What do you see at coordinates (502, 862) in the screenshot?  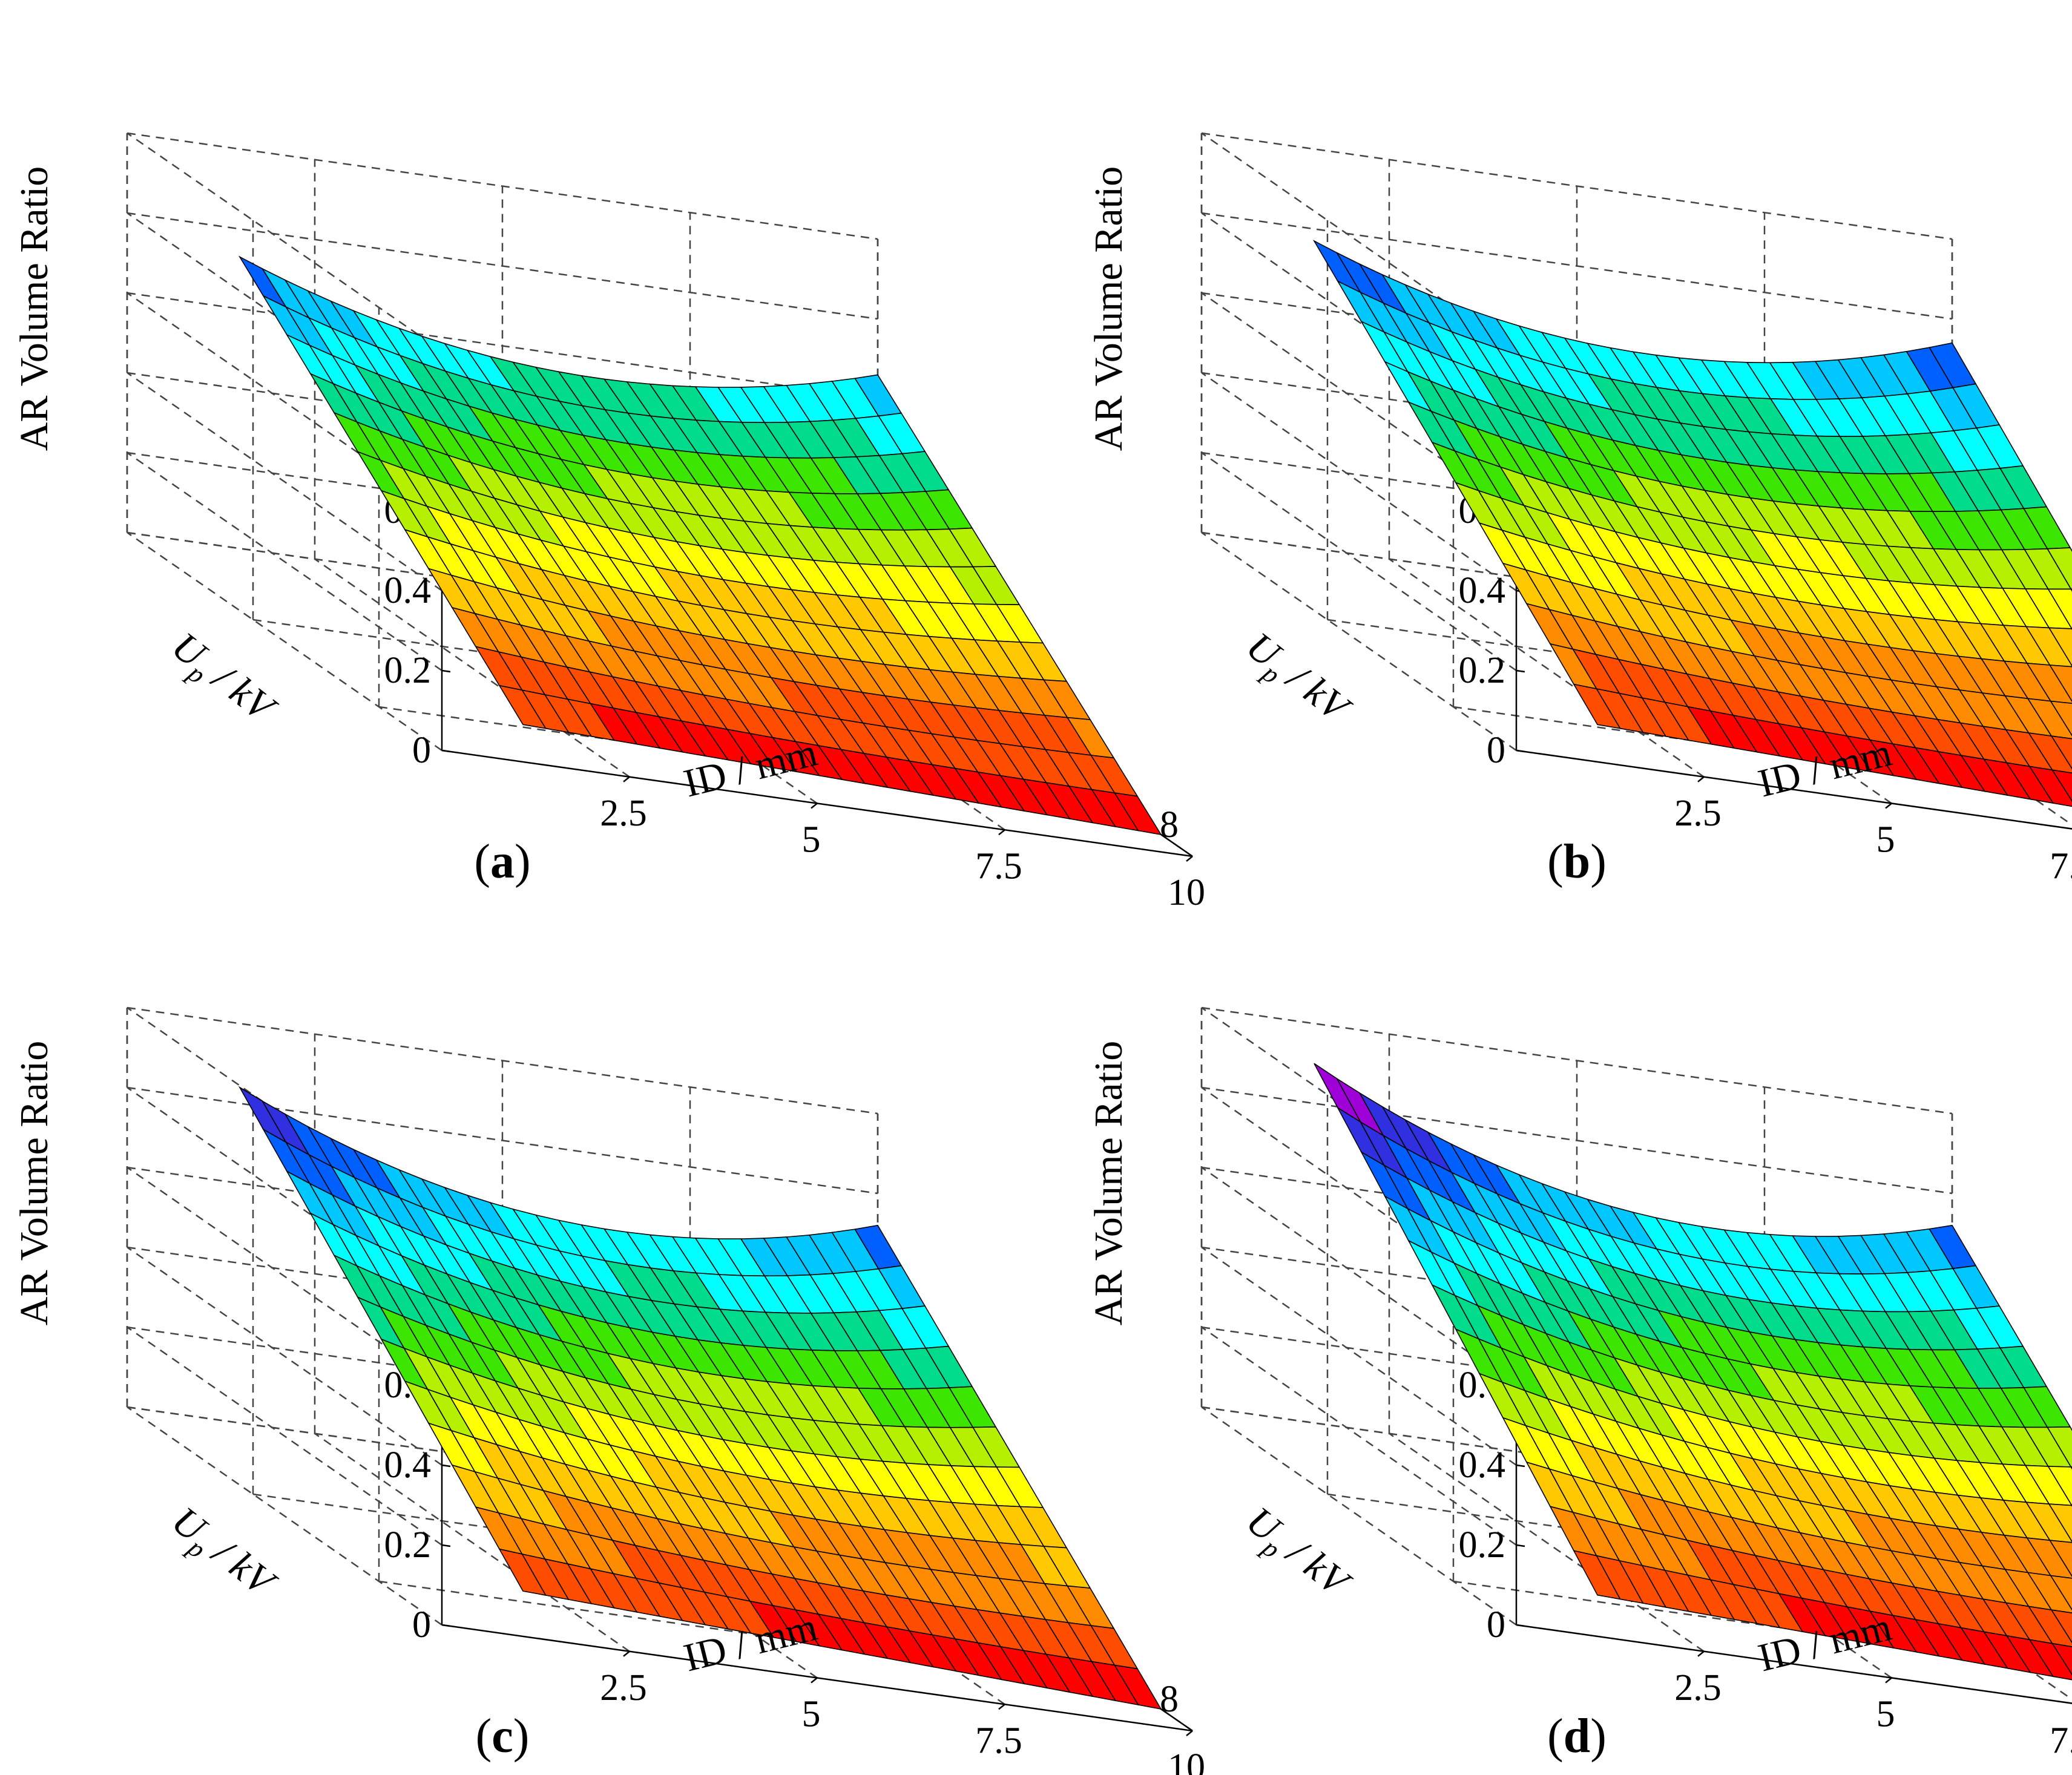 I see `panel-label: (a)` at bounding box center [502, 862].